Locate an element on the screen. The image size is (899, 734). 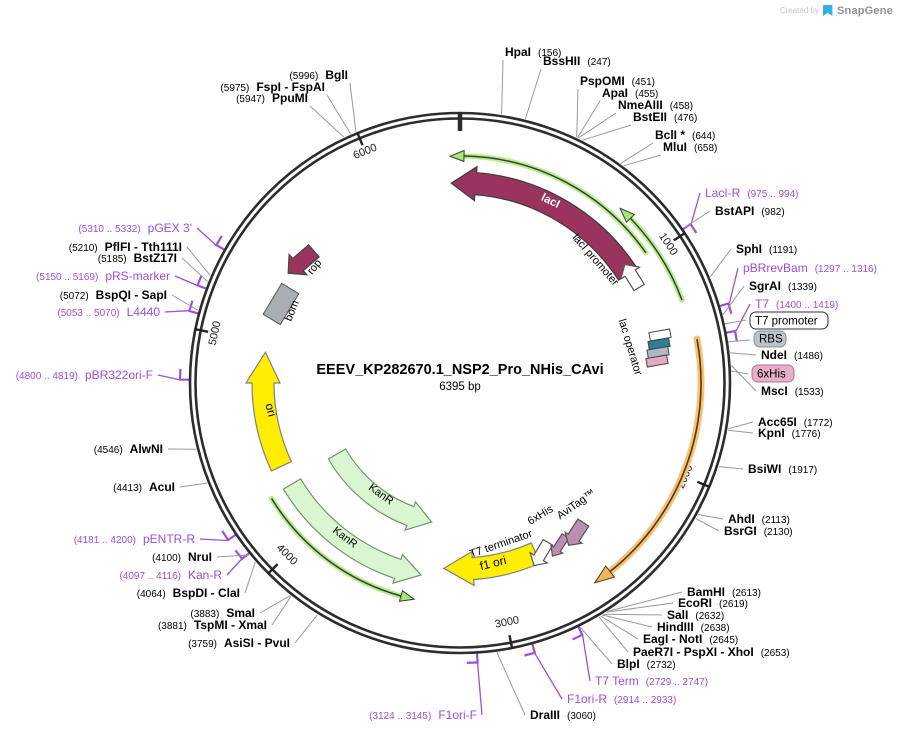
site-label-PaeR7I - PspXI - XhoI: PaeR7I - PspXI - XhoI (2653) is located at coordinates (711, 652).